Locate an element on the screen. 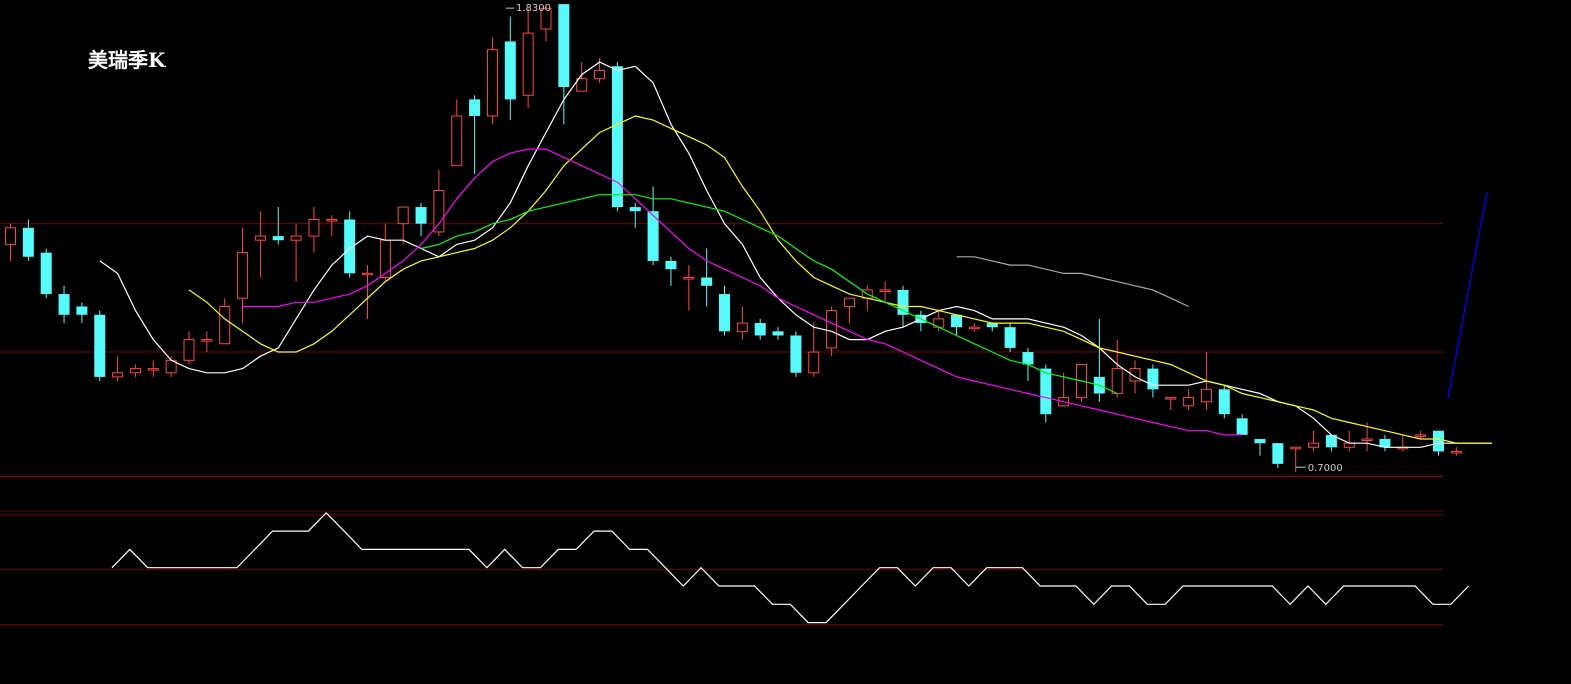 The image size is (1571, 684). trend-line is located at coordinates (1467, 295).